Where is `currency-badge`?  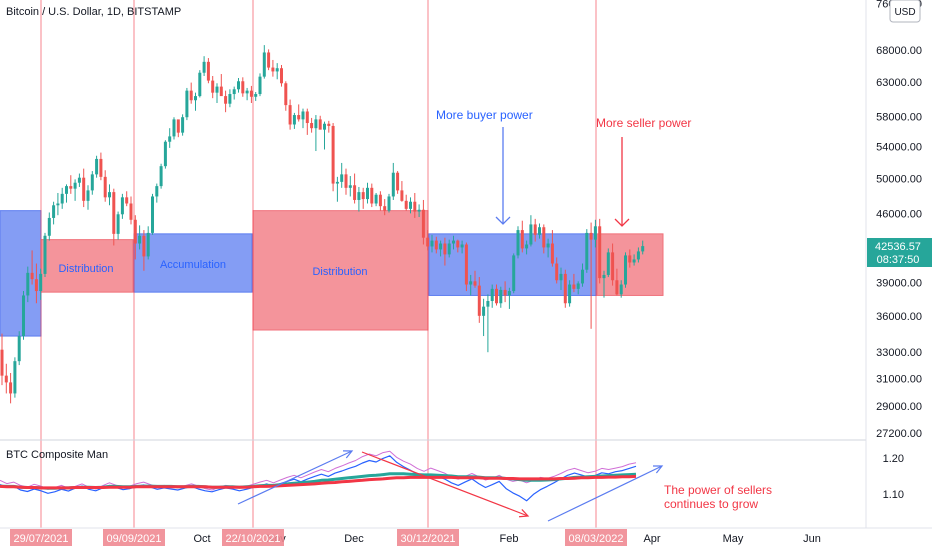
currency-badge is located at coordinates (905, 11).